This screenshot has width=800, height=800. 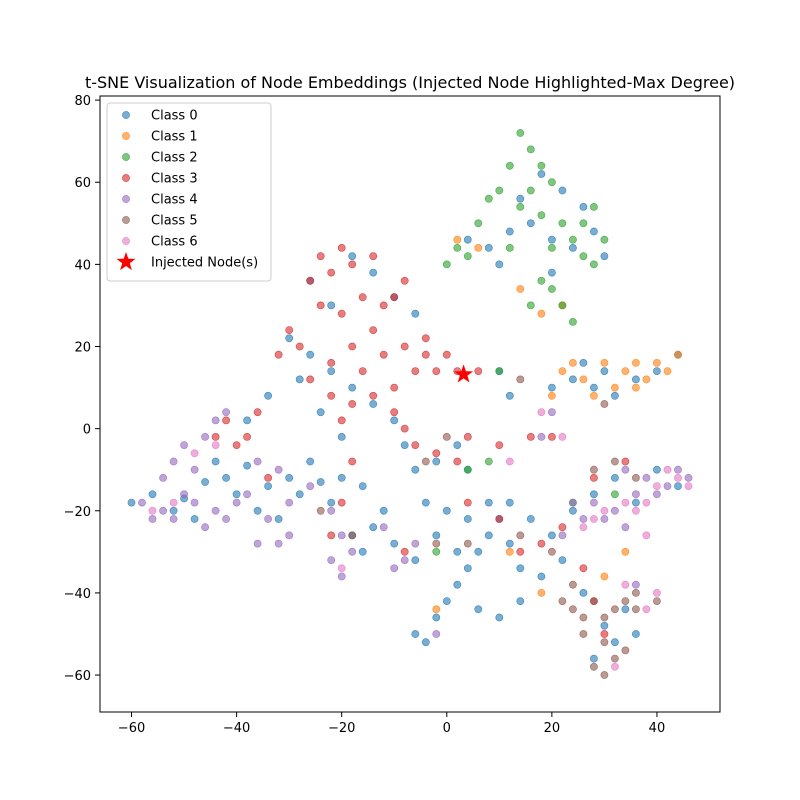 I want to click on y-tick-label: 20, so click(x=82, y=348).